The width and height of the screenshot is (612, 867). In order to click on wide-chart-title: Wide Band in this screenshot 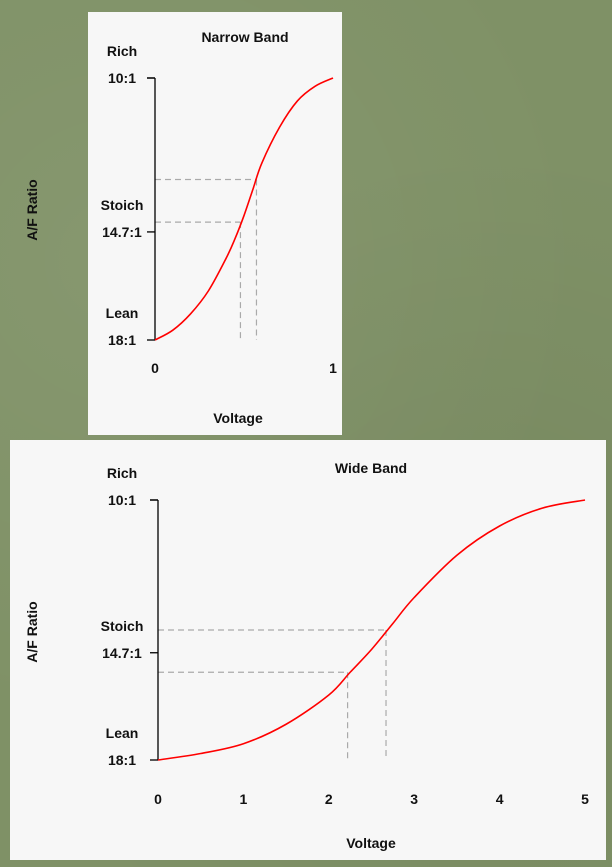, I will do `click(371, 468)`.